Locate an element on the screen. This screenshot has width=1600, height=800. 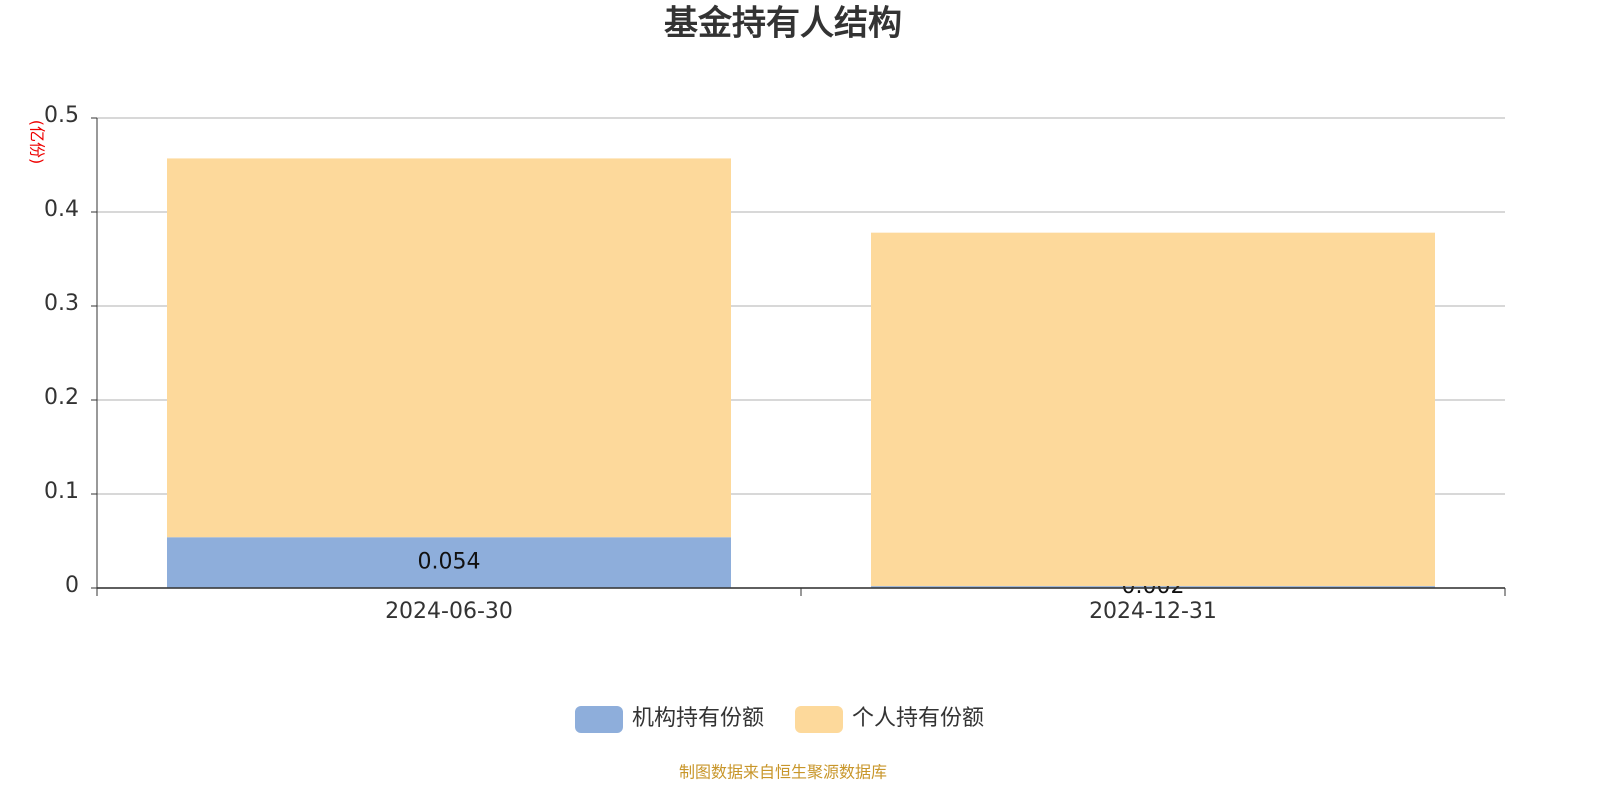
y-tick-label: 0.2 is located at coordinates (61, 397).